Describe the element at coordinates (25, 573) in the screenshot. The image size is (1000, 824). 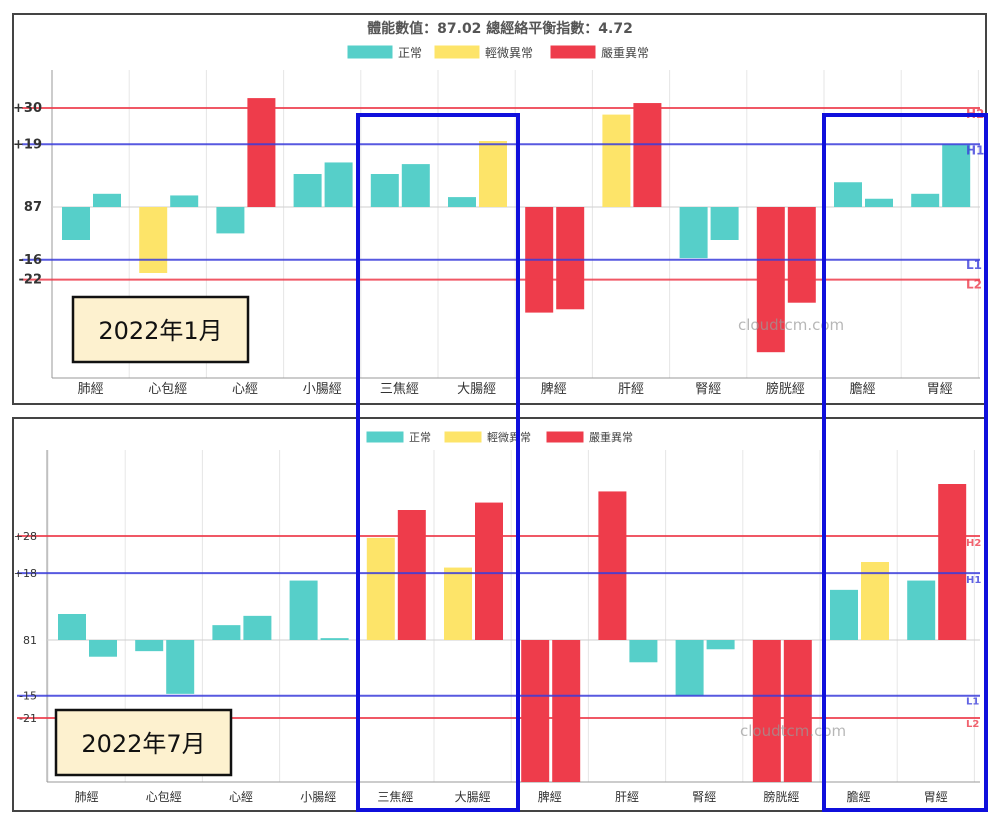
I see `y-tick-label: +18` at that location.